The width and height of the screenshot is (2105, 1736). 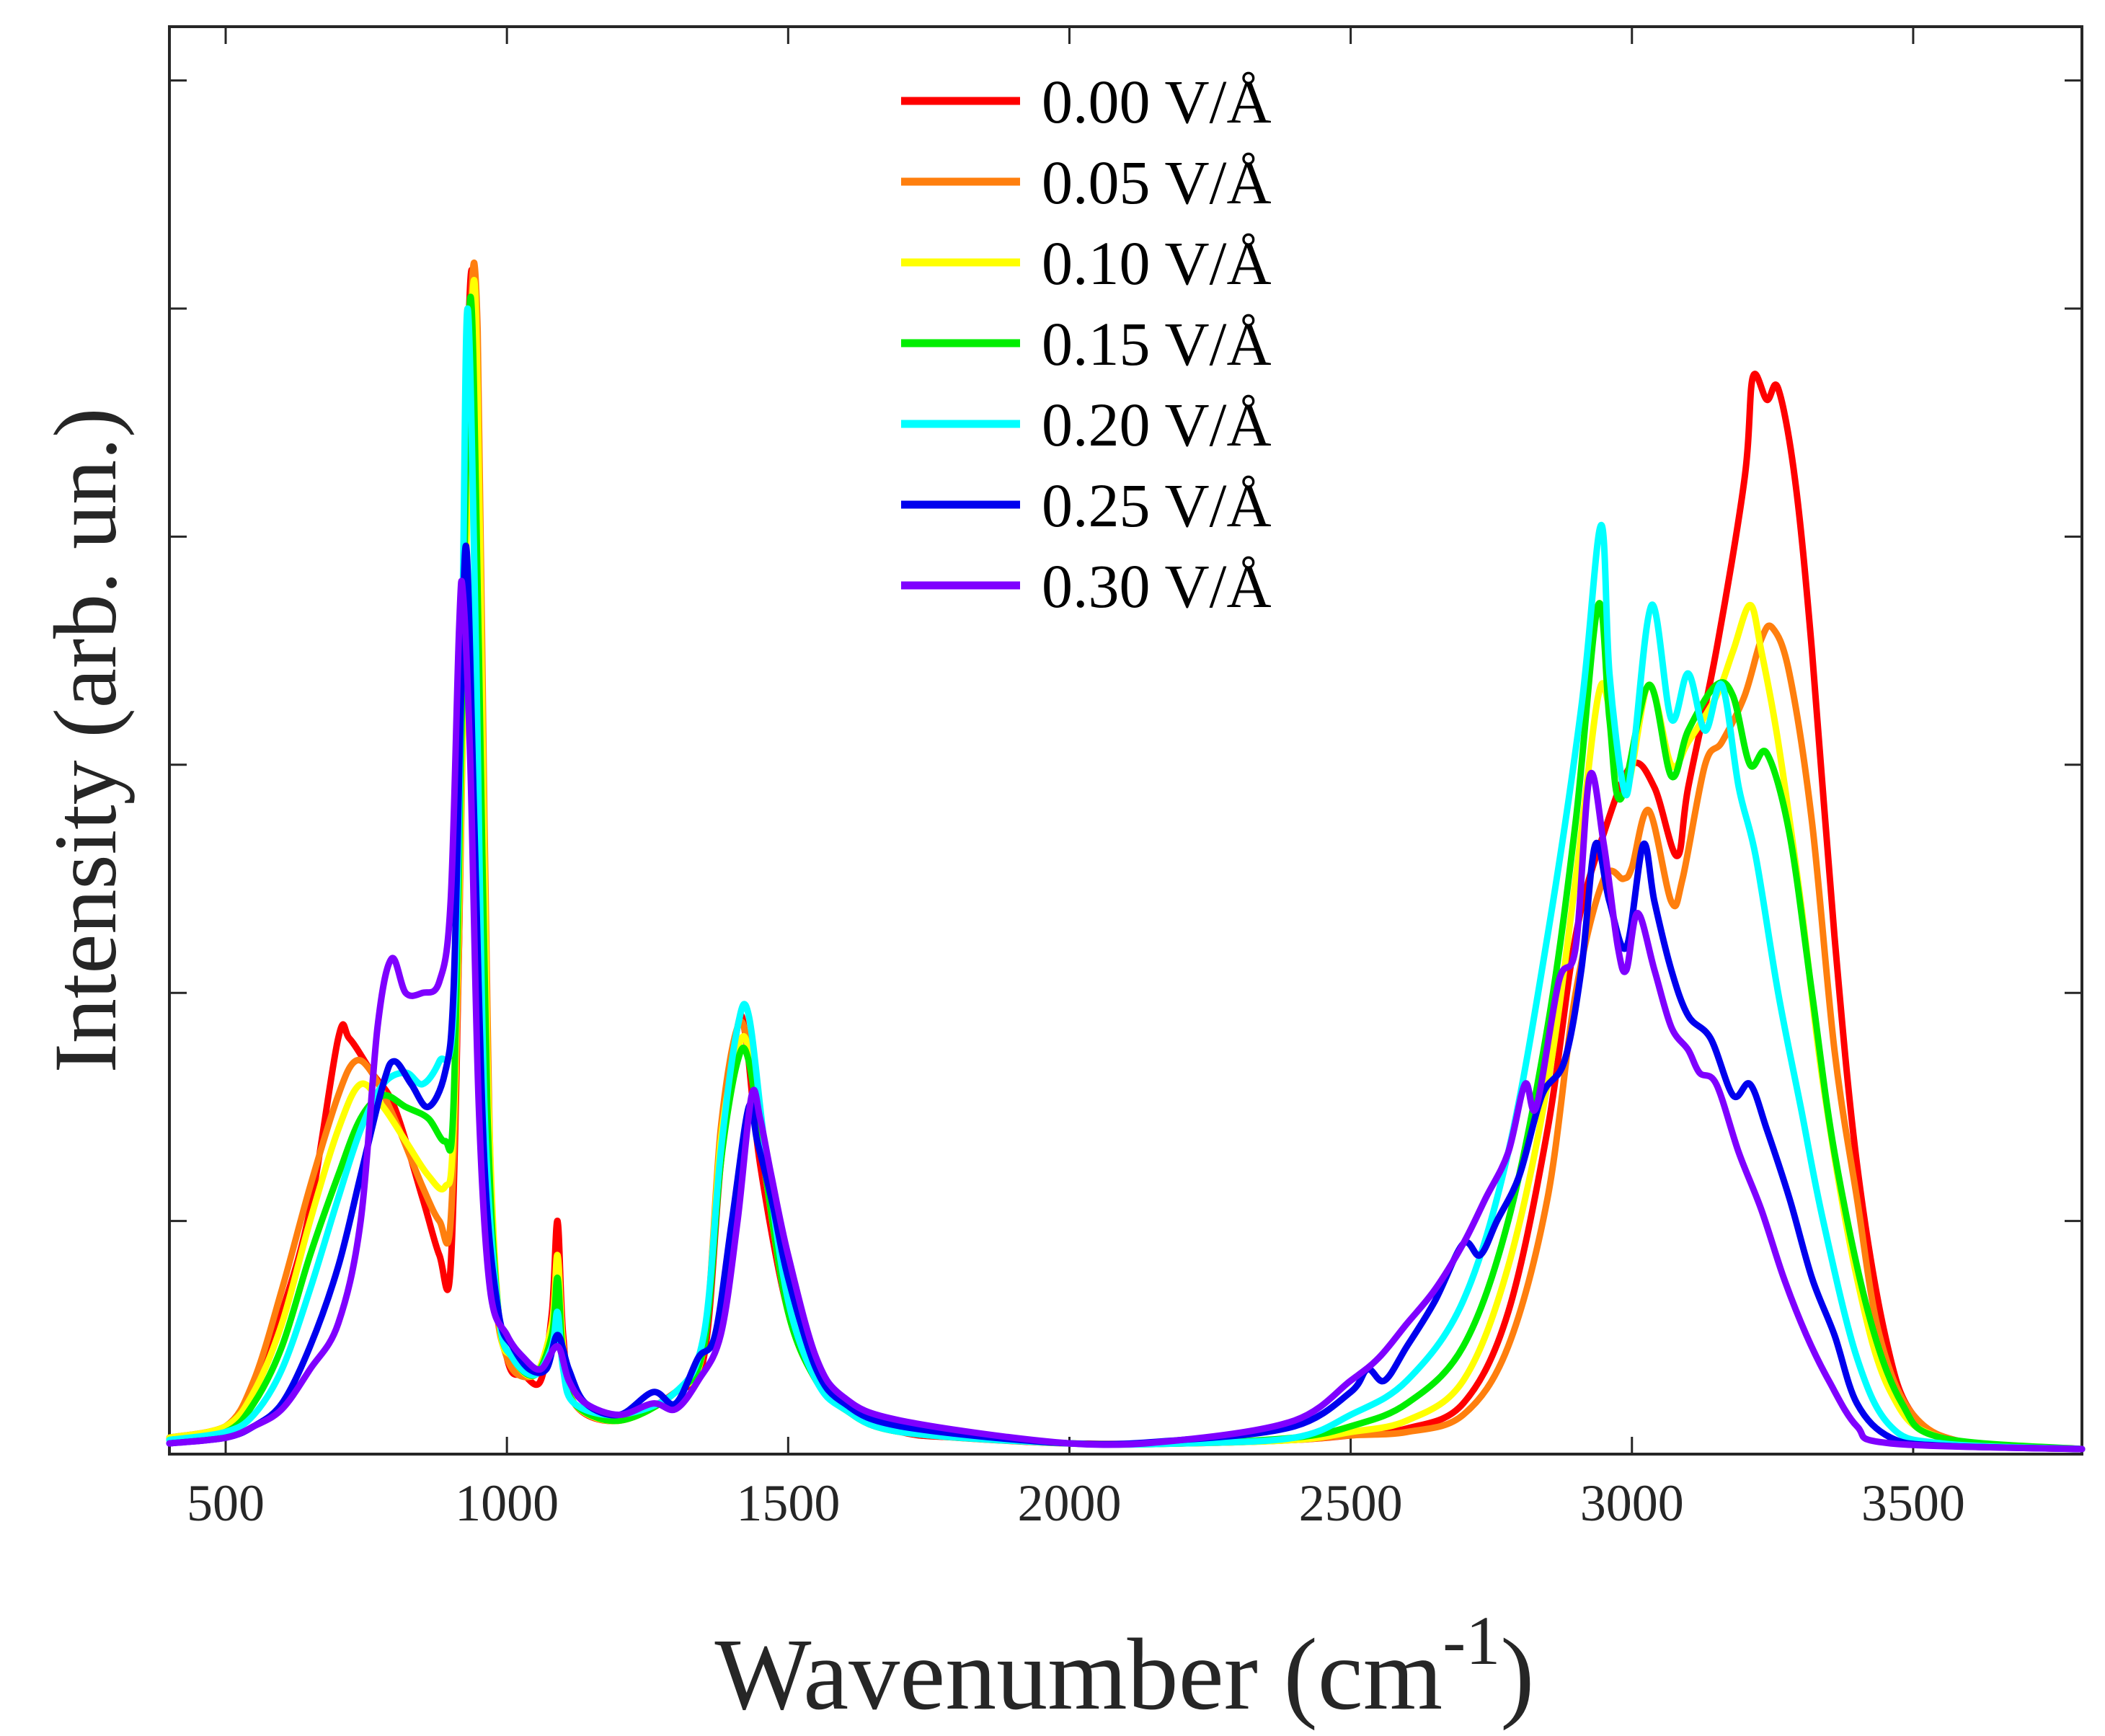 What do you see at coordinates (86, 740) in the screenshot?
I see `y-axis-title: Intensity (arb. un.)` at bounding box center [86, 740].